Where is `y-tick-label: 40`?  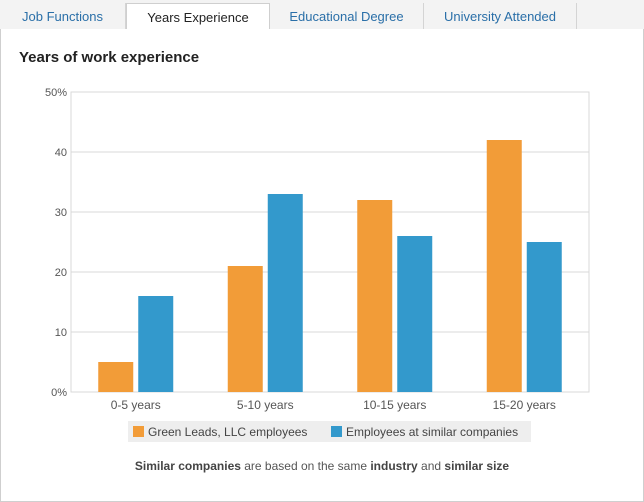
y-tick-label: 40 is located at coordinates (61, 153).